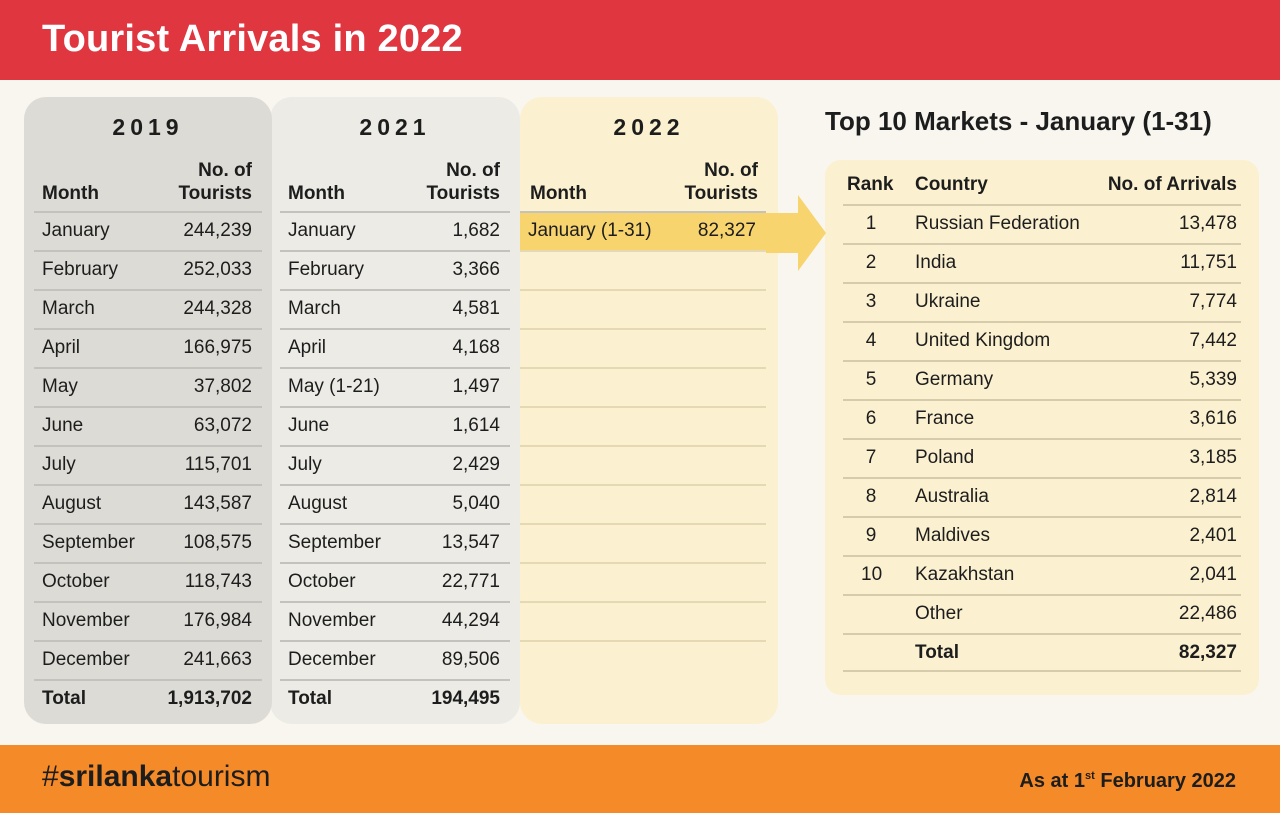  Describe the element at coordinates (148, 698) in the screenshot. I see `total-row: Total 1,913,702` at that location.